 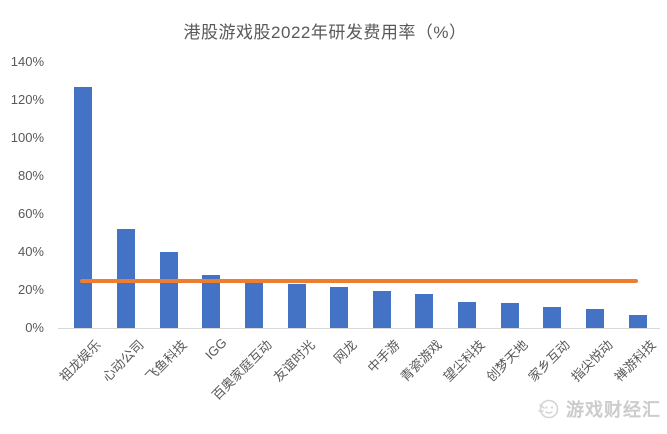 What do you see at coordinates (549, 361) in the screenshot?
I see `x-category-label: 家乡互动` at bounding box center [549, 361].